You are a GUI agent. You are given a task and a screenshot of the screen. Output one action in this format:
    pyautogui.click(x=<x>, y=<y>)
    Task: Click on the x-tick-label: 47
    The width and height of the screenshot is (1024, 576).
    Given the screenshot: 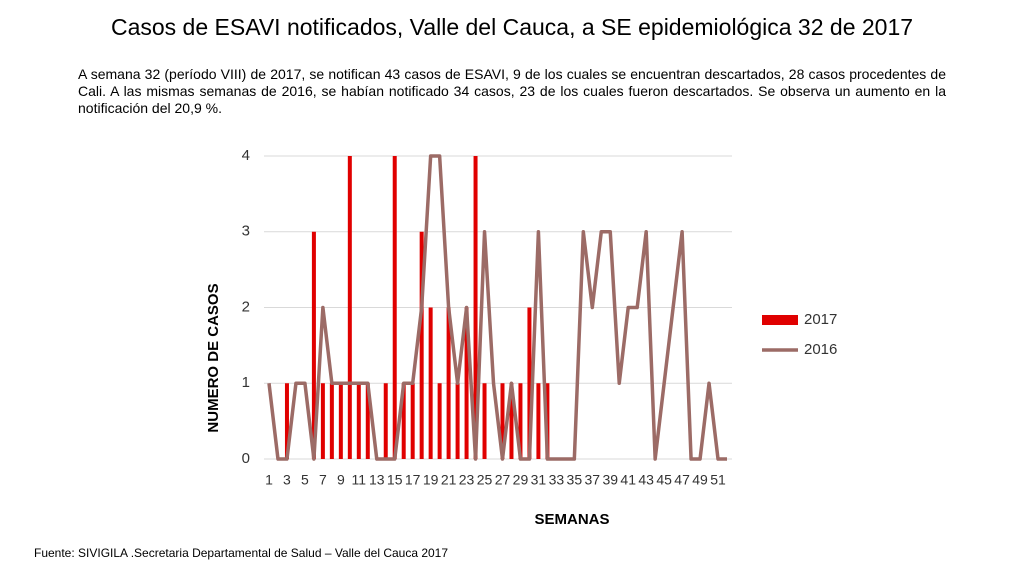 What is the action you would take?
    pyautogui.click(x=682, y=480)
    